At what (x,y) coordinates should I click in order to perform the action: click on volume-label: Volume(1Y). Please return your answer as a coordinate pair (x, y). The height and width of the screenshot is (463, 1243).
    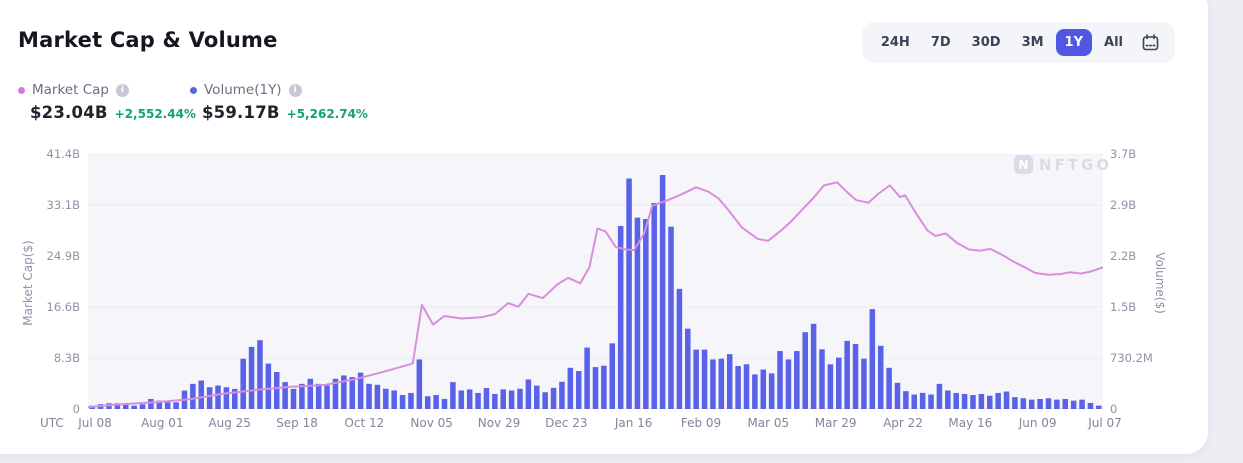
    Looking at the image, I should click on (243, 90).